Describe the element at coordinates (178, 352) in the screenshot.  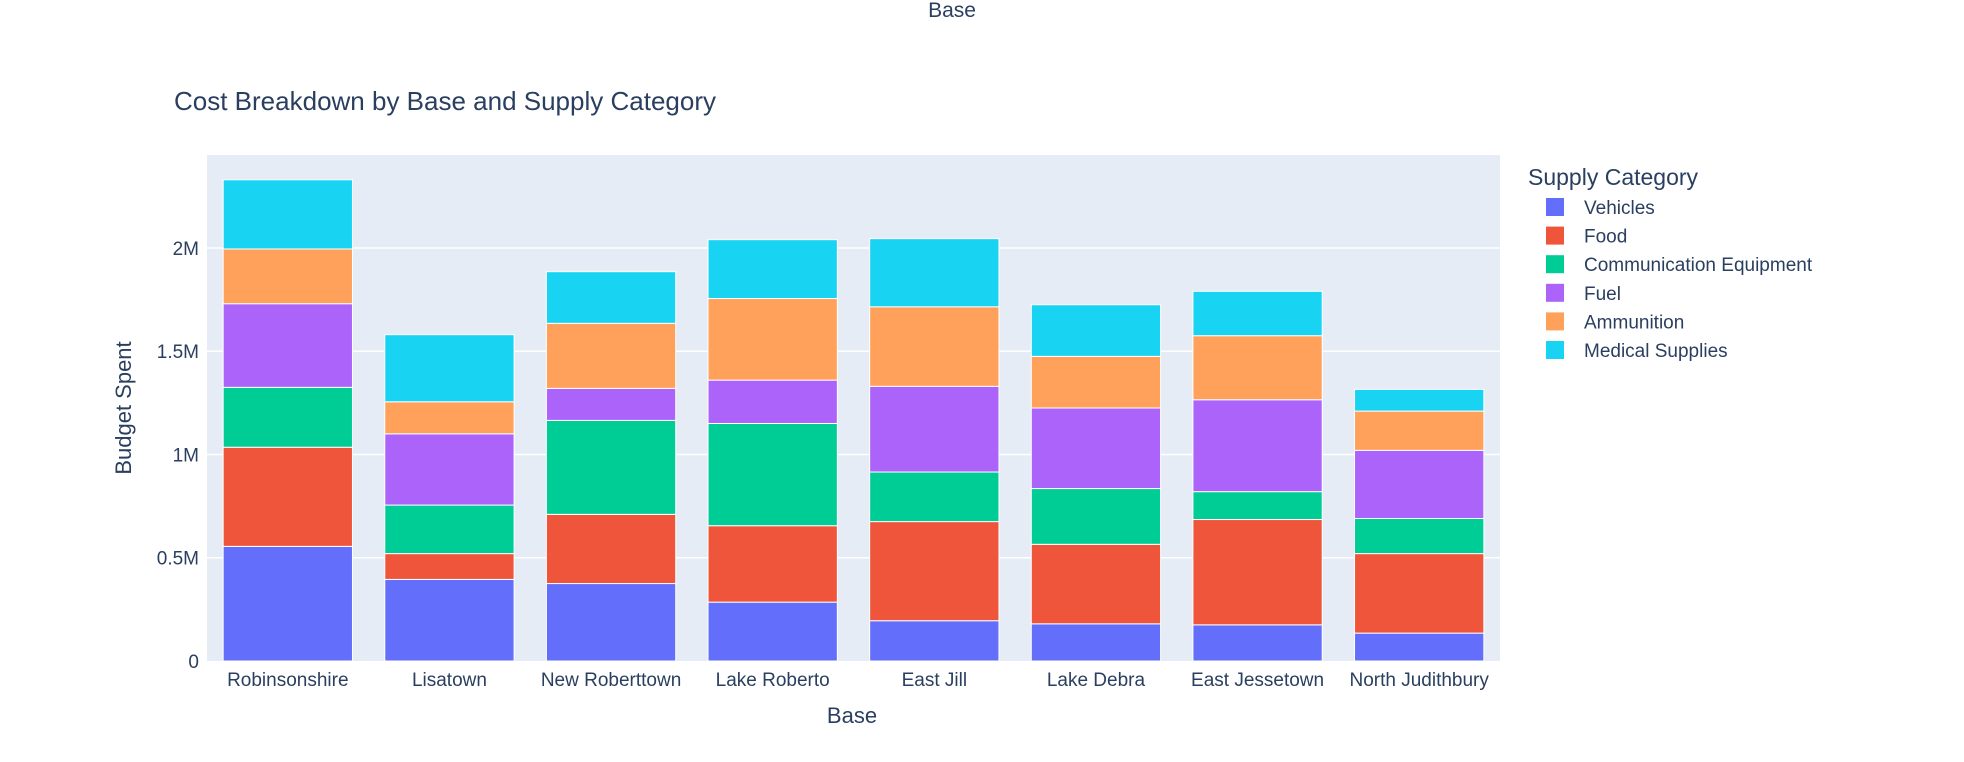
I see `y-tick-label: 1.5M` at that location.